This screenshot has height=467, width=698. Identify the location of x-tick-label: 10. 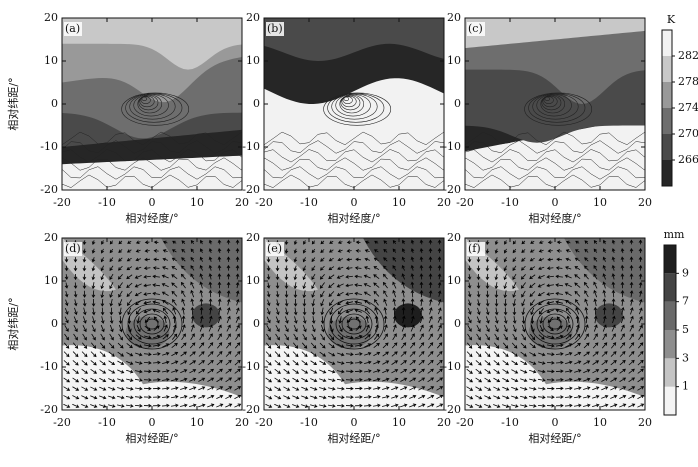
(600, 422).